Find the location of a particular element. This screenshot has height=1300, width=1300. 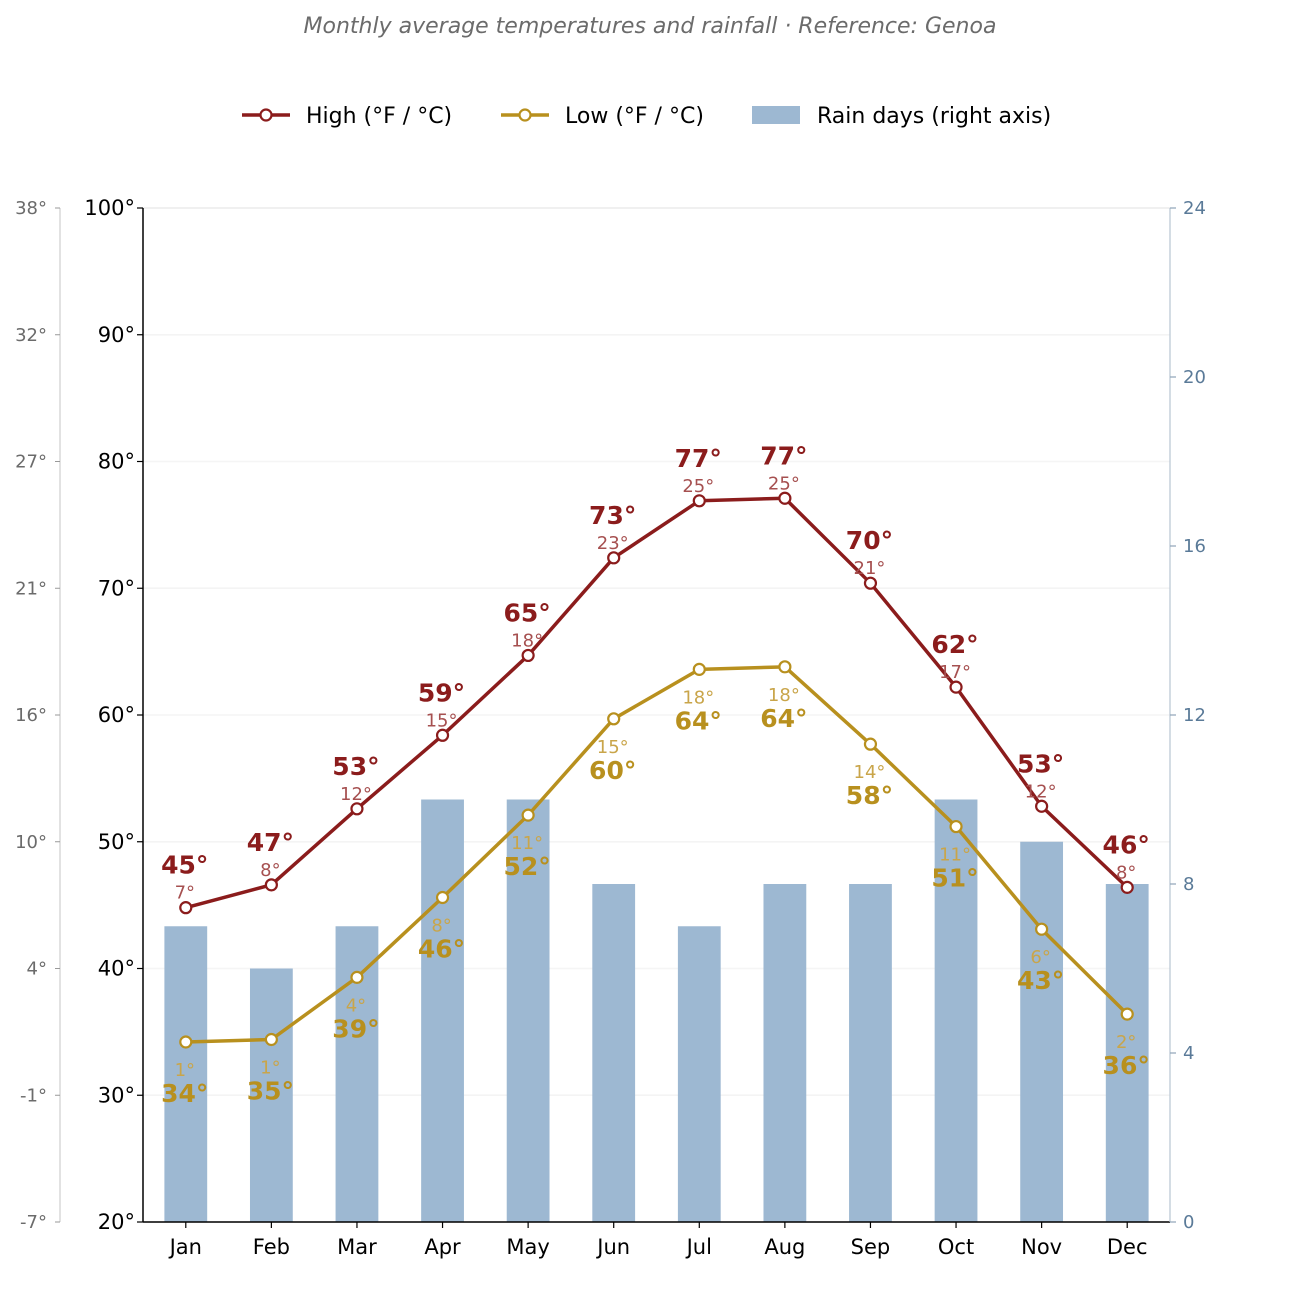

rain-bar-mar is located at coordinates (357, 1074).